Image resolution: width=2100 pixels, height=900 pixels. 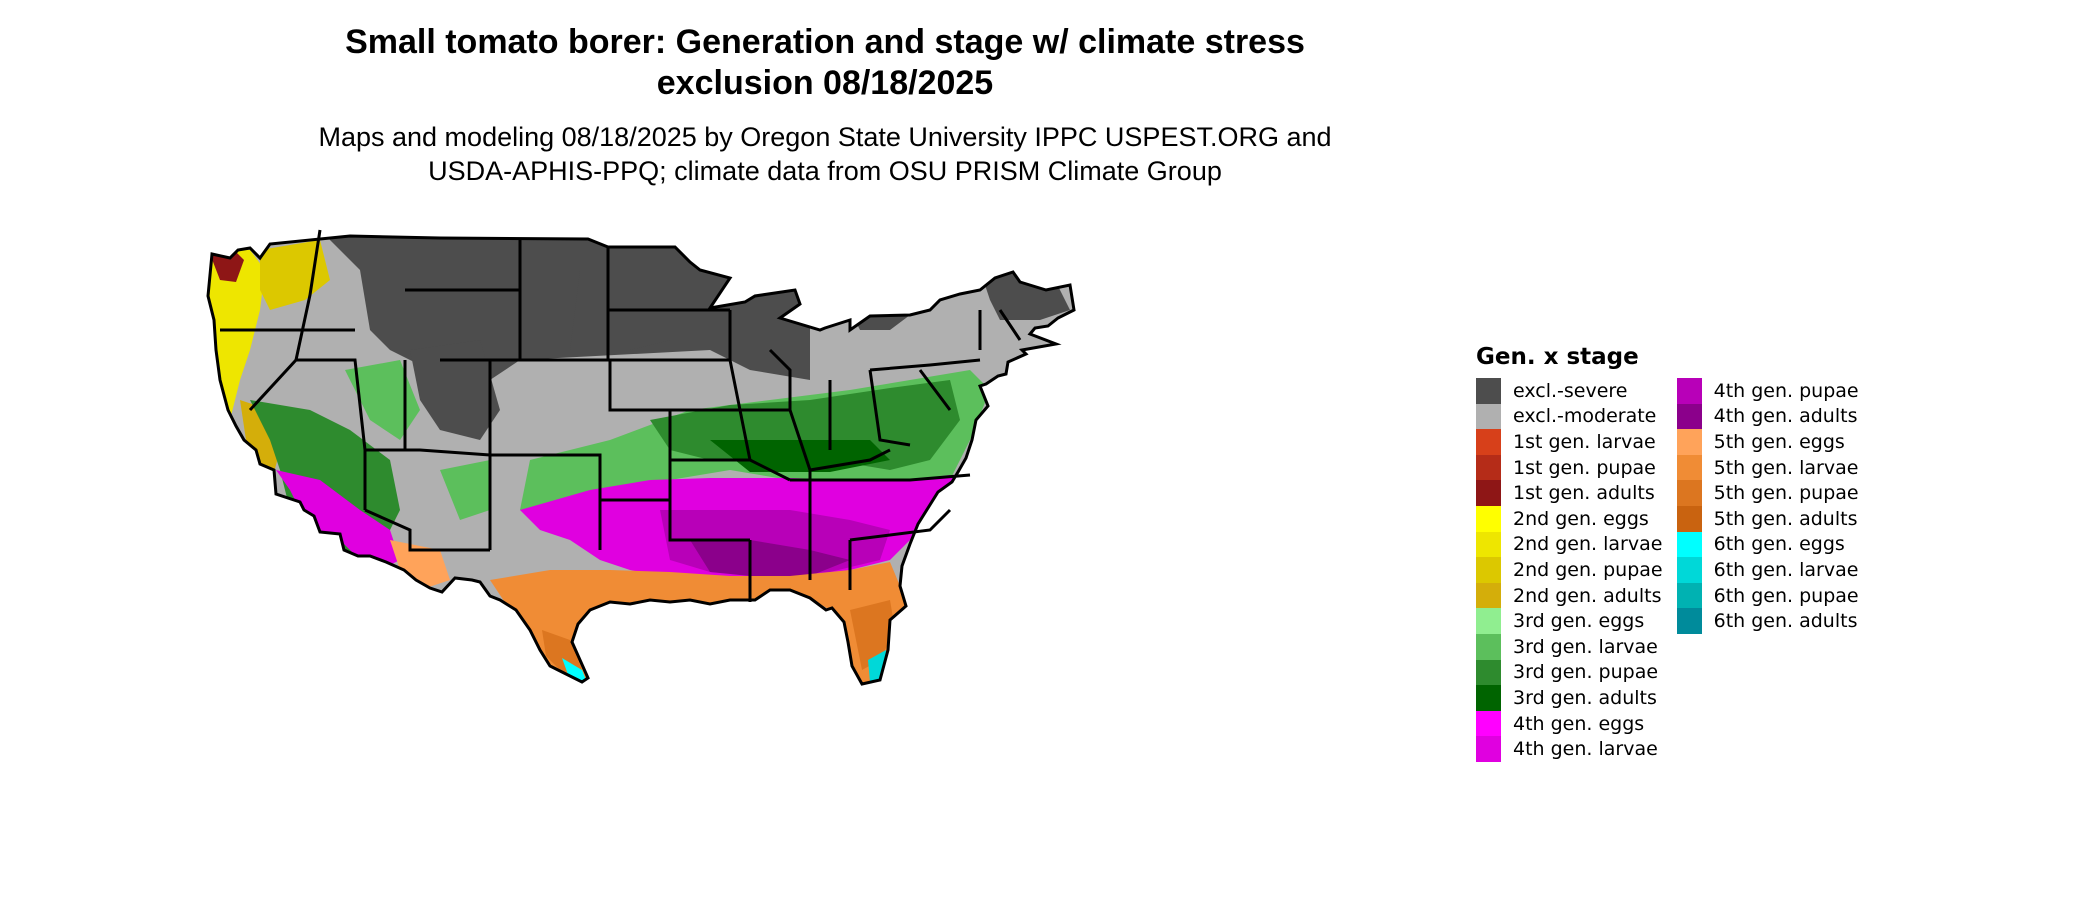 What do you see at coordinates (1786, 390) in the screenshot?
I see `legend-label: 4th gen. pupae` at bounding box center [1786, 390].